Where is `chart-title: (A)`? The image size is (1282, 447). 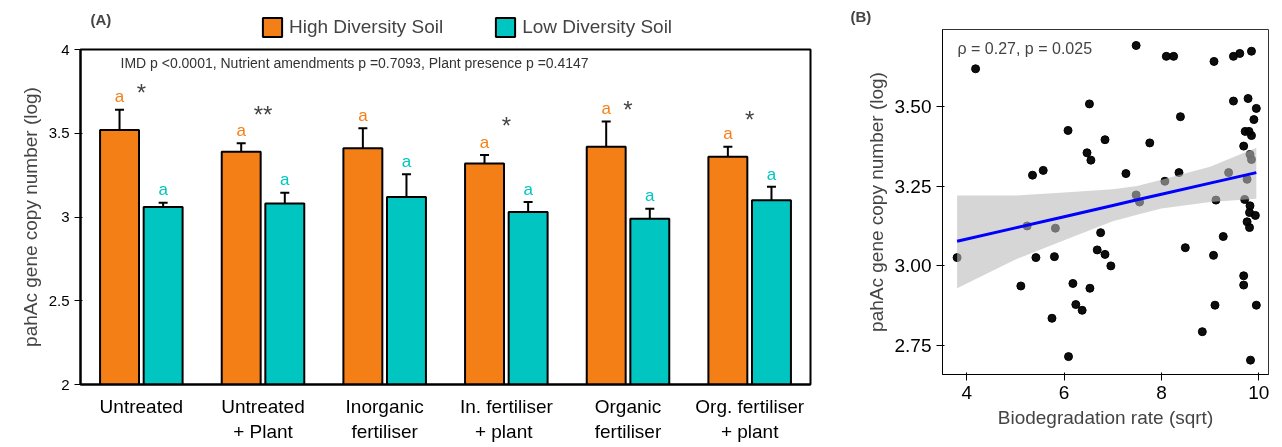
chart-title: (A) is located at coordinates (101, 19).